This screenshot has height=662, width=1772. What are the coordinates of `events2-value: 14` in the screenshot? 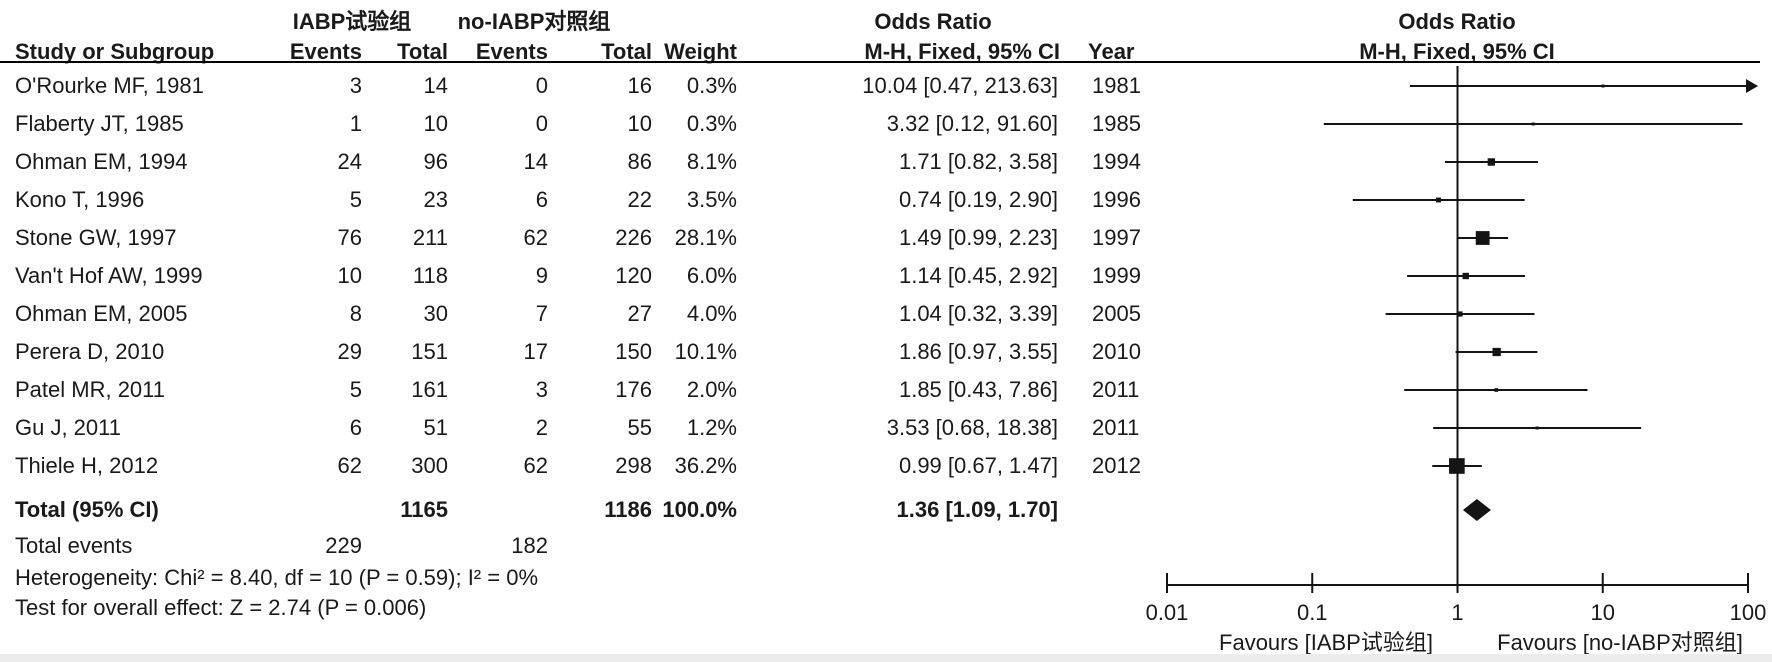 It's located at (535, 161).